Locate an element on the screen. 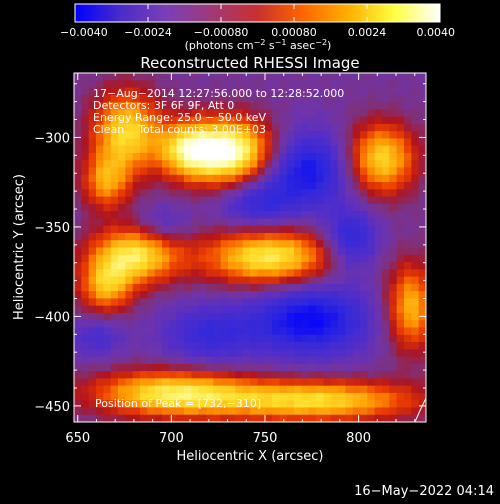  colorbar-tick-label: −0.0024 is located at coordinates (148, 32).